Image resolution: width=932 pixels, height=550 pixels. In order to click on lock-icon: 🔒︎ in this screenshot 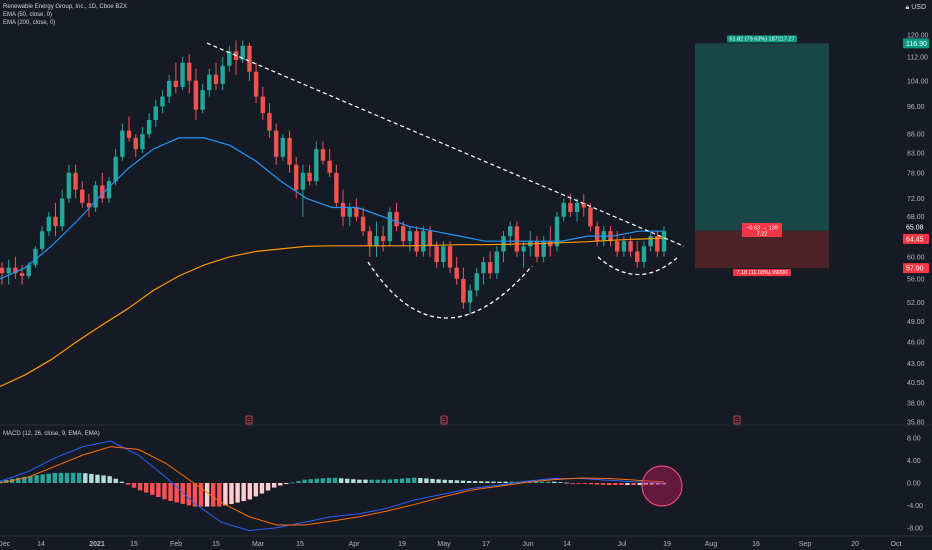, I will do `click(907, 7)`.